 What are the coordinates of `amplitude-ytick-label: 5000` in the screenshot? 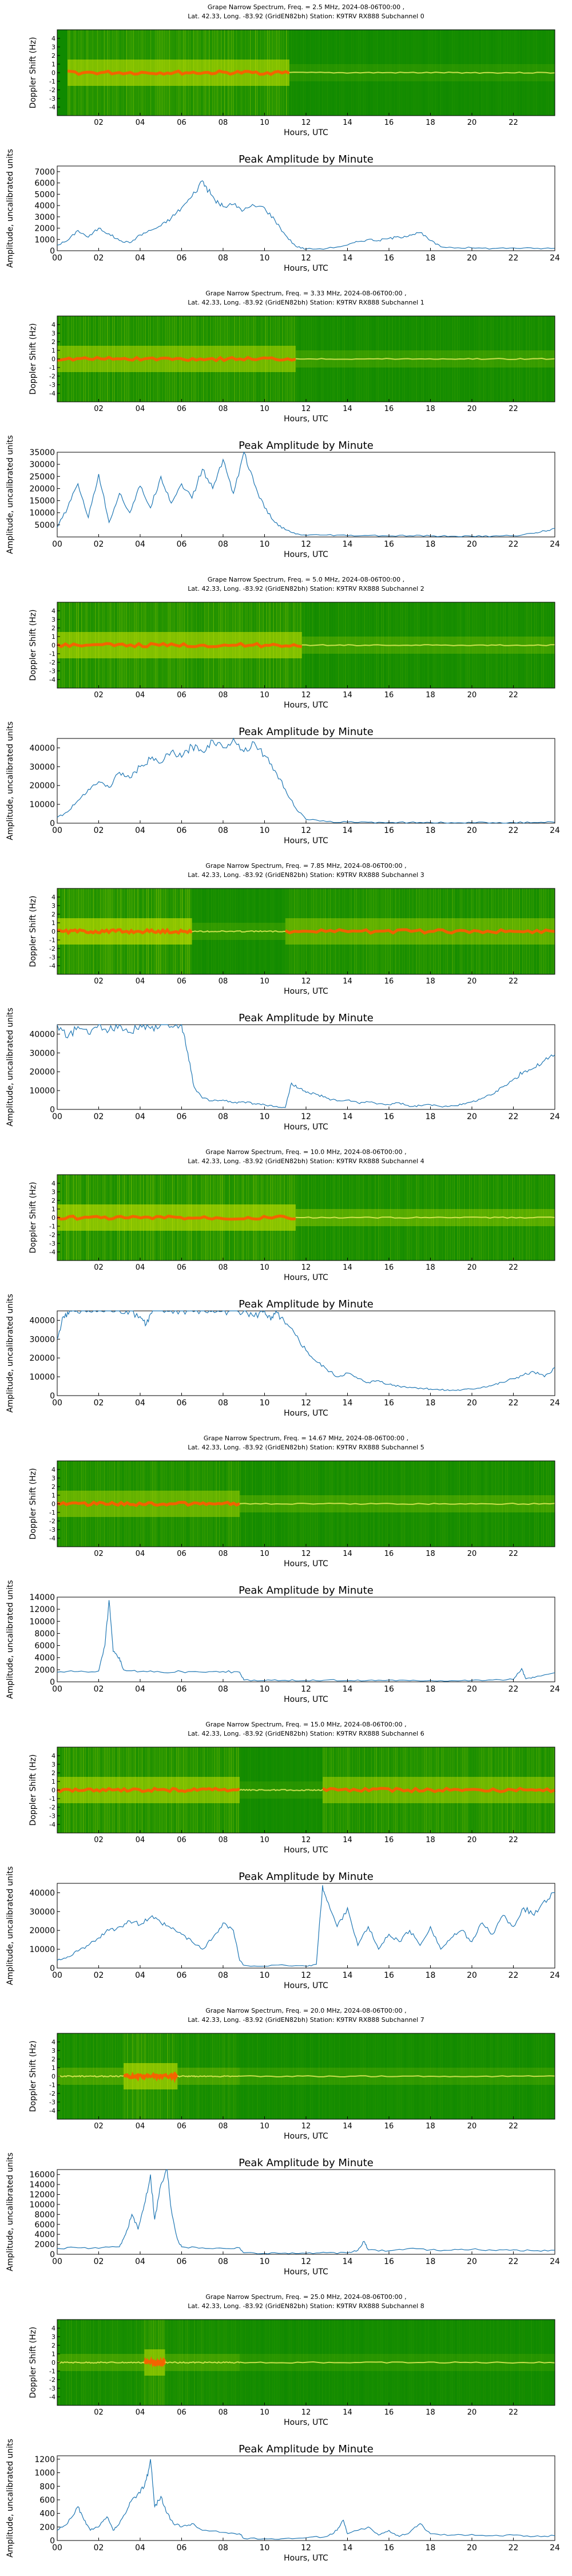 It's located at (44, 525).